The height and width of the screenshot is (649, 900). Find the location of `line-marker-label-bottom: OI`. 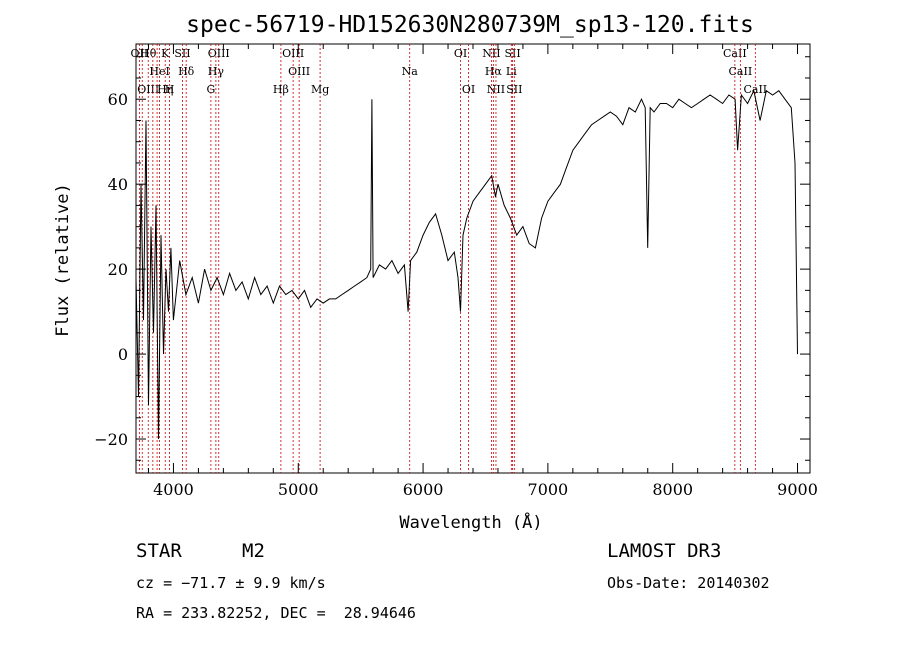

line-marker-label-bottom: OI is located at coordinates (468, 89).